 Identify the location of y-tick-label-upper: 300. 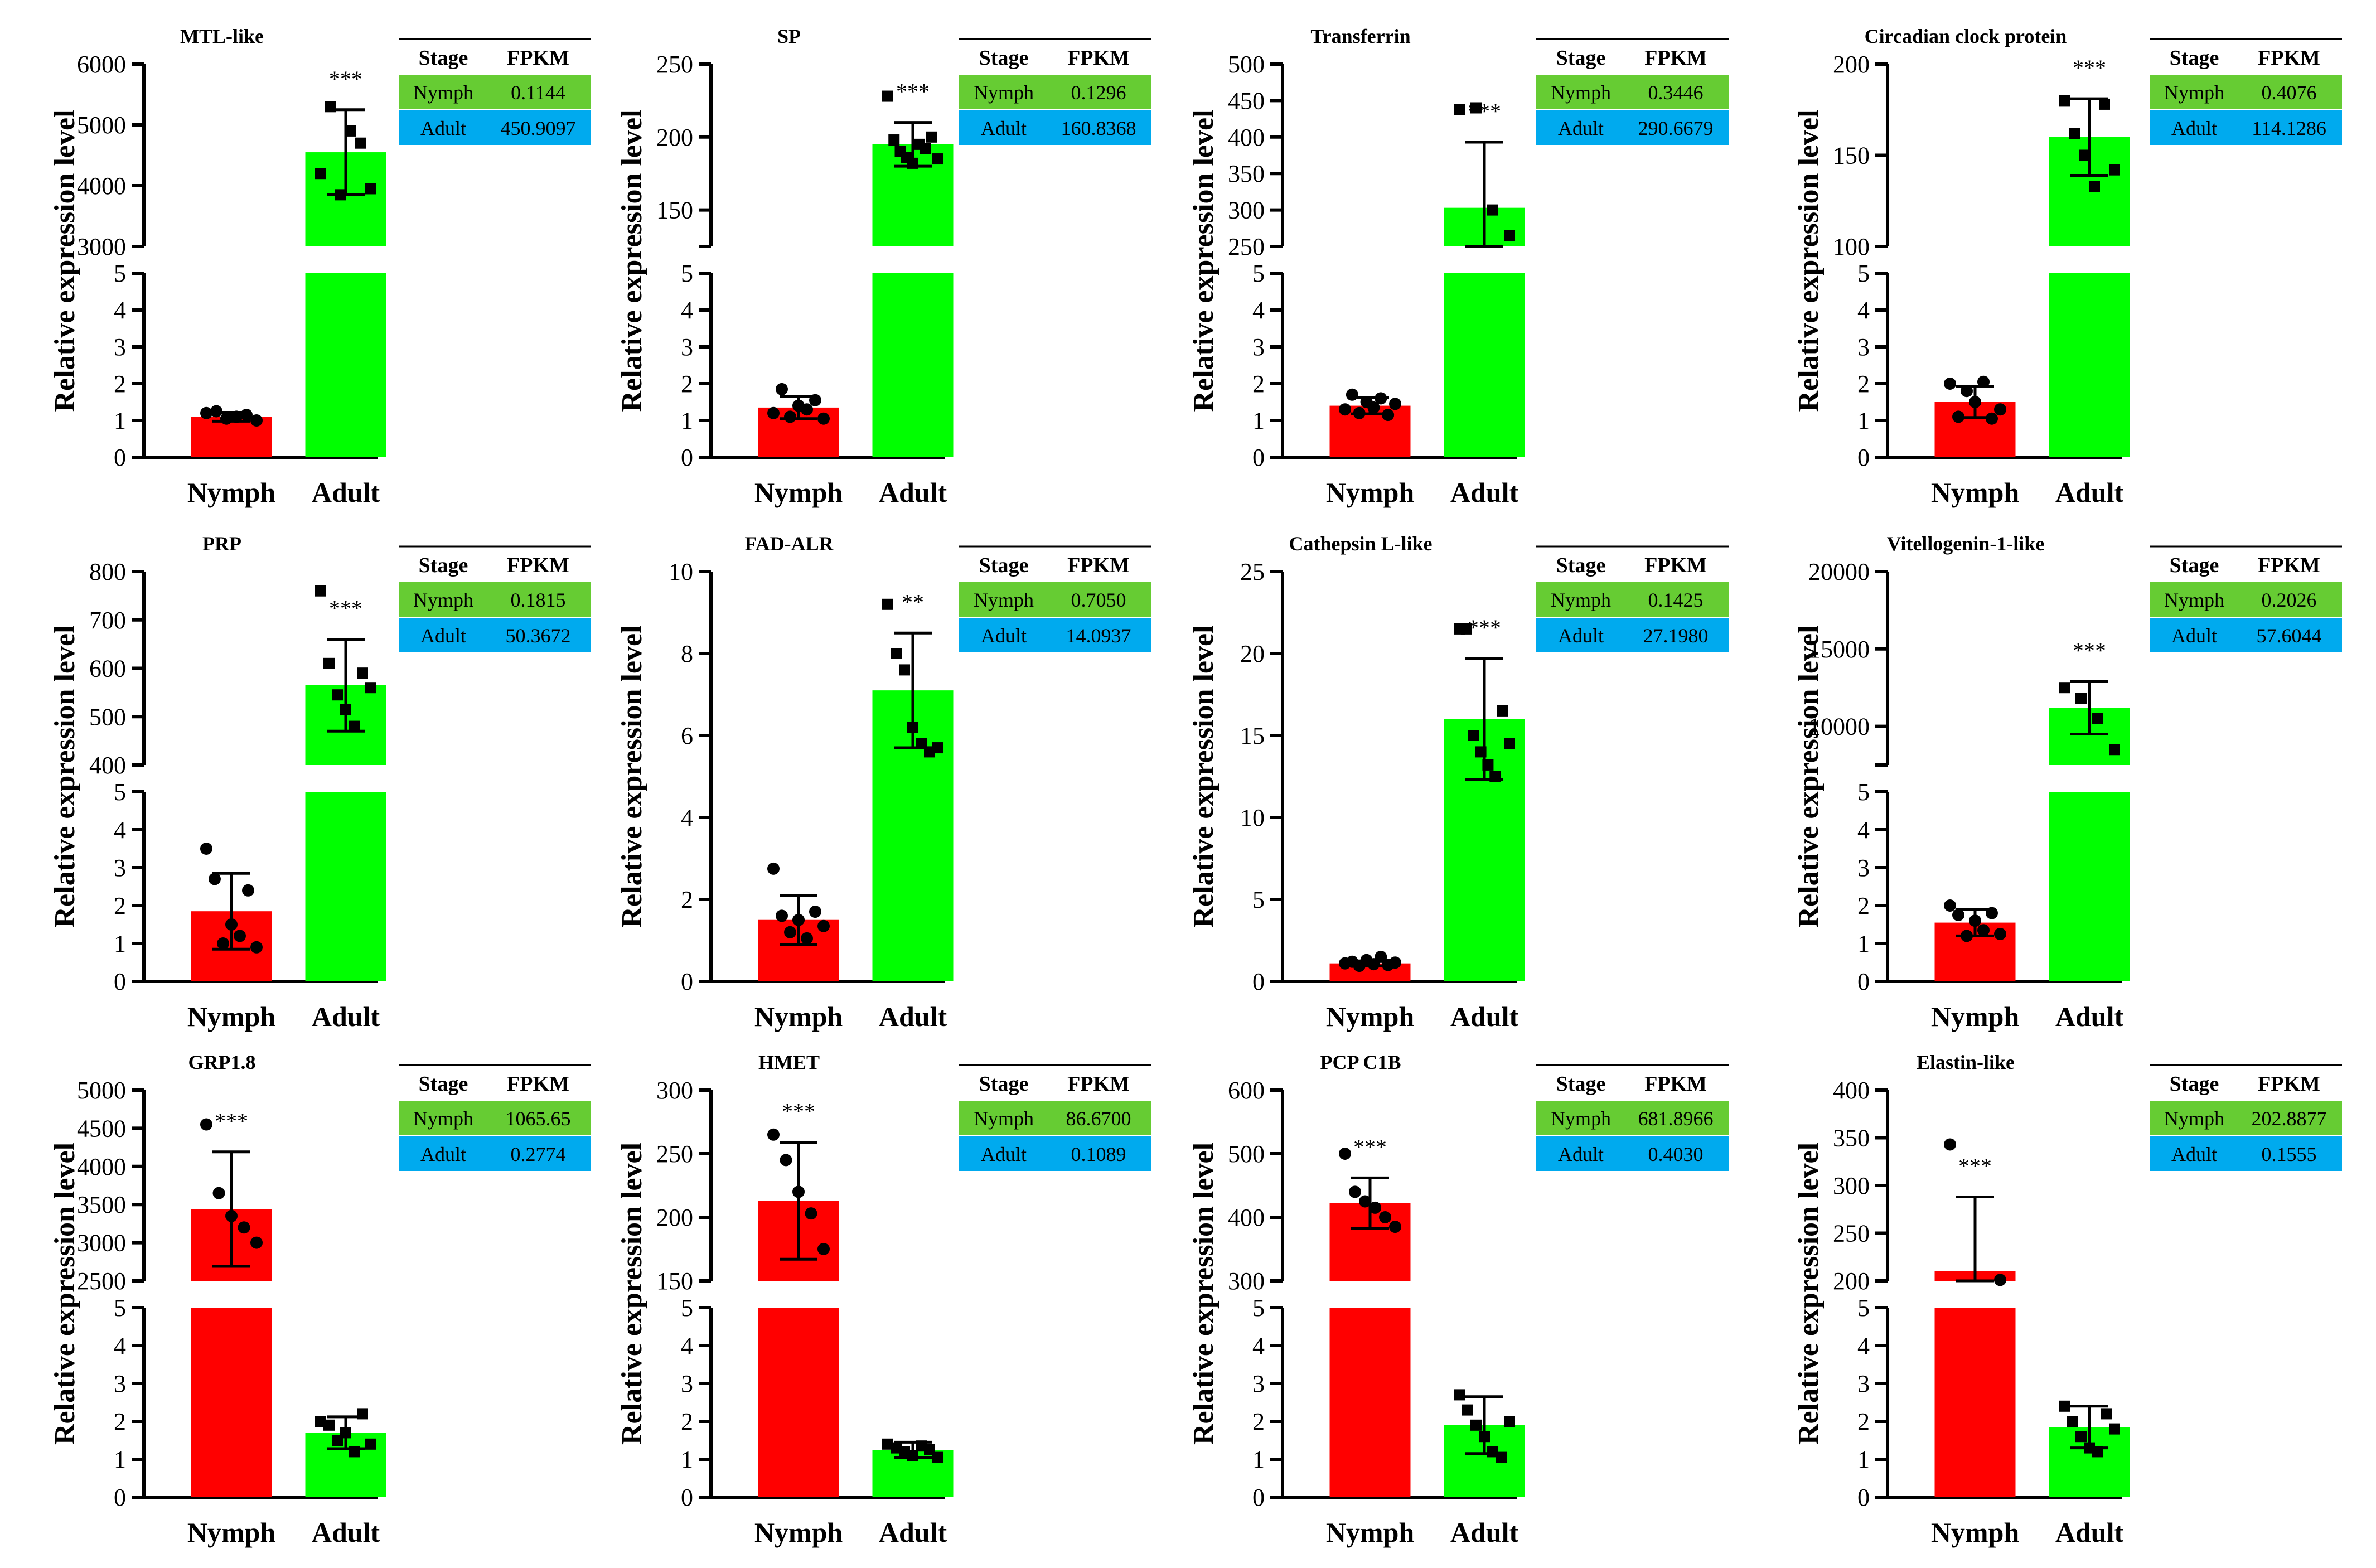
(674, 1090).